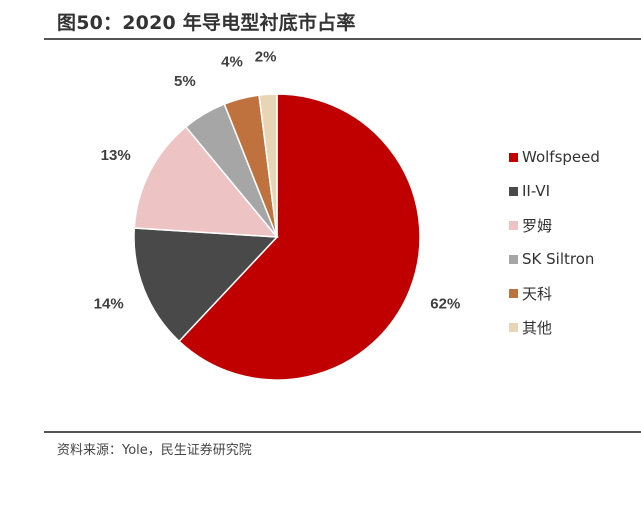  What do you see at coordinates (537, 327) in the screenshot?
I see `legend-label: 其他` at bounding box center [537, 327].